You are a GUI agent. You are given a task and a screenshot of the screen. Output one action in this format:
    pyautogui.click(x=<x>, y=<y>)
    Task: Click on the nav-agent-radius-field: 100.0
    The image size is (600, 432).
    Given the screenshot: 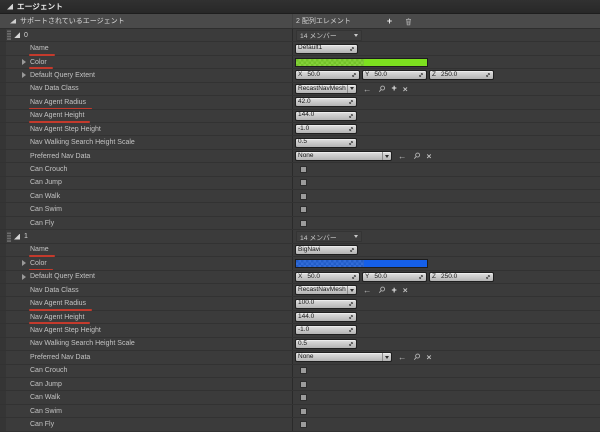 What is the action you would take?
    pyautogui.click(x=326, y=303)
    